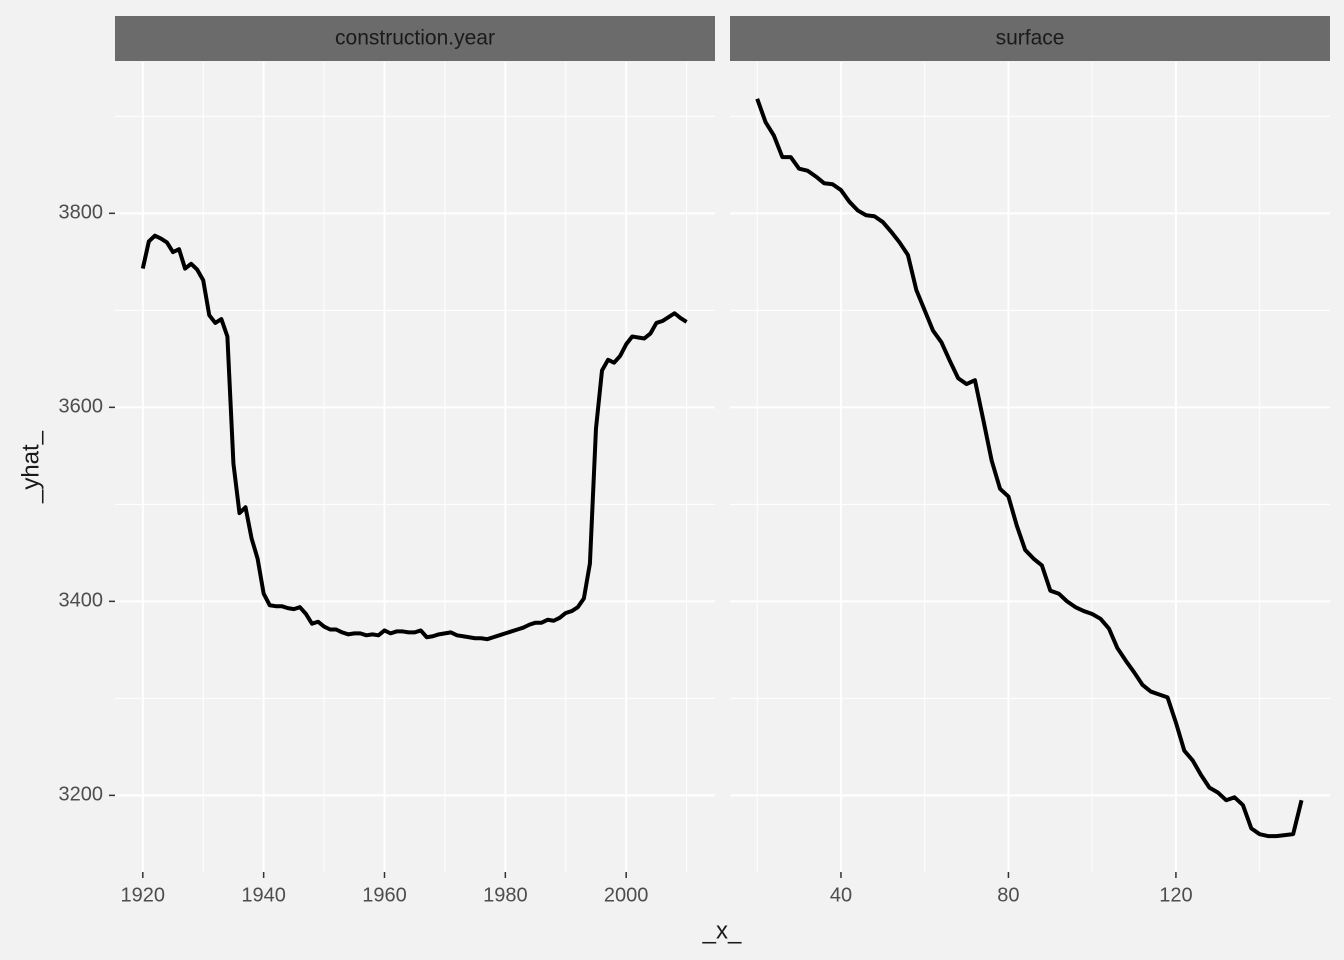 This screenshot has width=1344, height=960. What do you see at coordinates (841, 895) in the screenshot?
I see `x-tick-label: 40` at bounding box center [841, 895].